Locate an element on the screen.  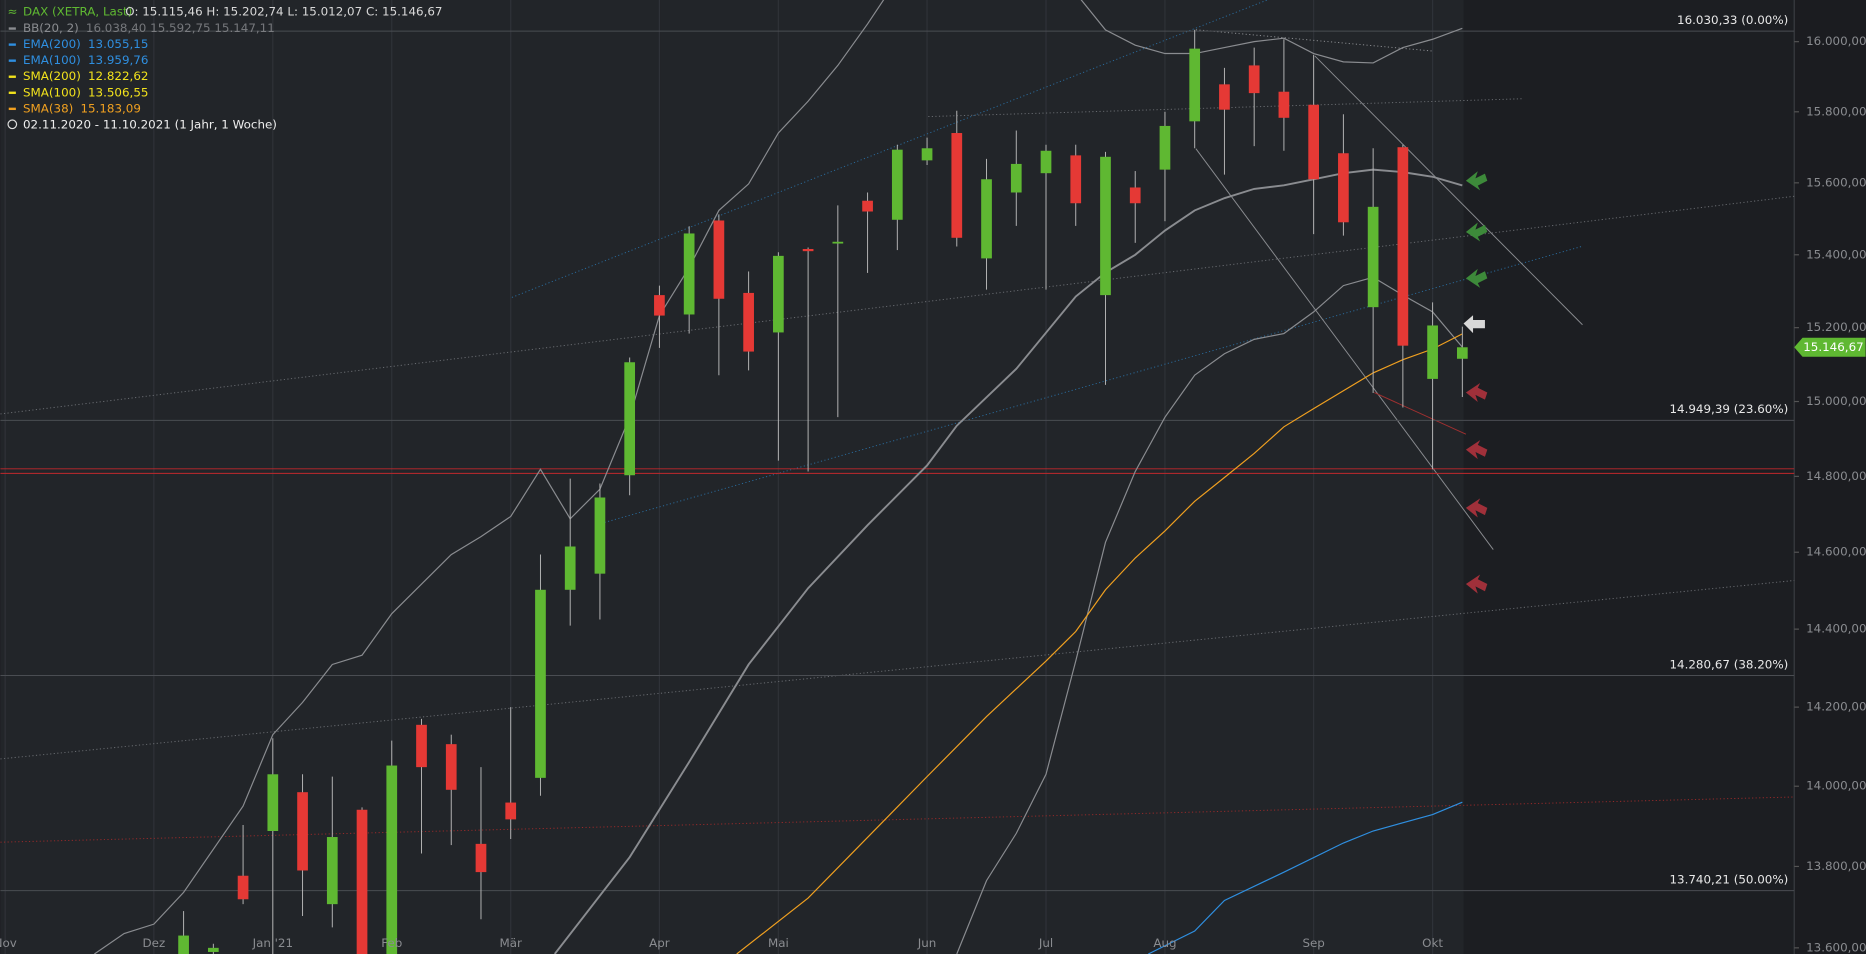
x-tick-label: Apr is located at coordinates (659, 943).